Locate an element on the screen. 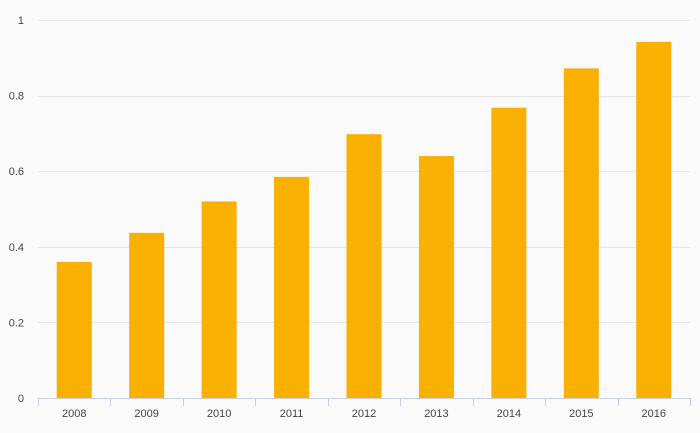  bar-2012 is located at coordinates (364, 266).